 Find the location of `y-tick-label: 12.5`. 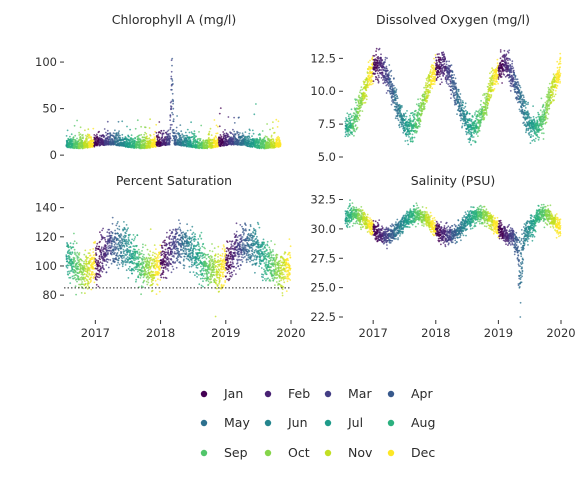

y-tick-label: 12.5 is located at coordinates (323, 58).